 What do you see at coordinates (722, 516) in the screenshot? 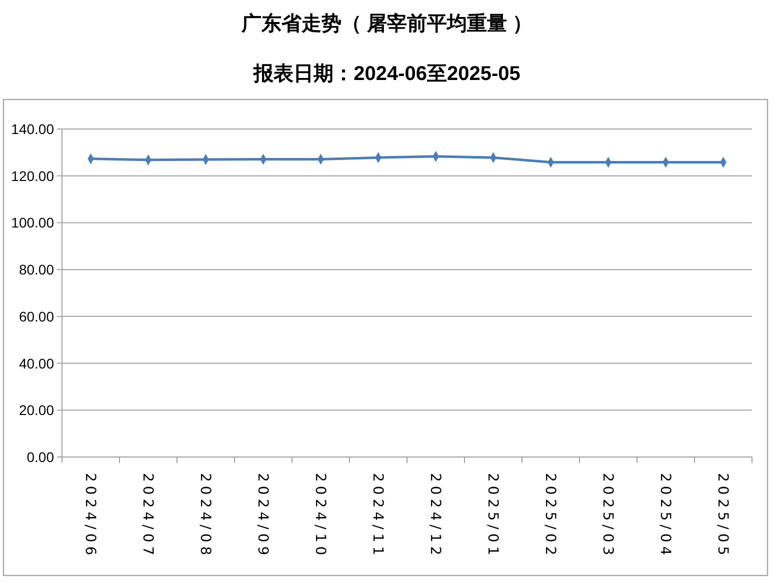
I see `xtick-label: 2025/05` at bounding box center [722, 516].